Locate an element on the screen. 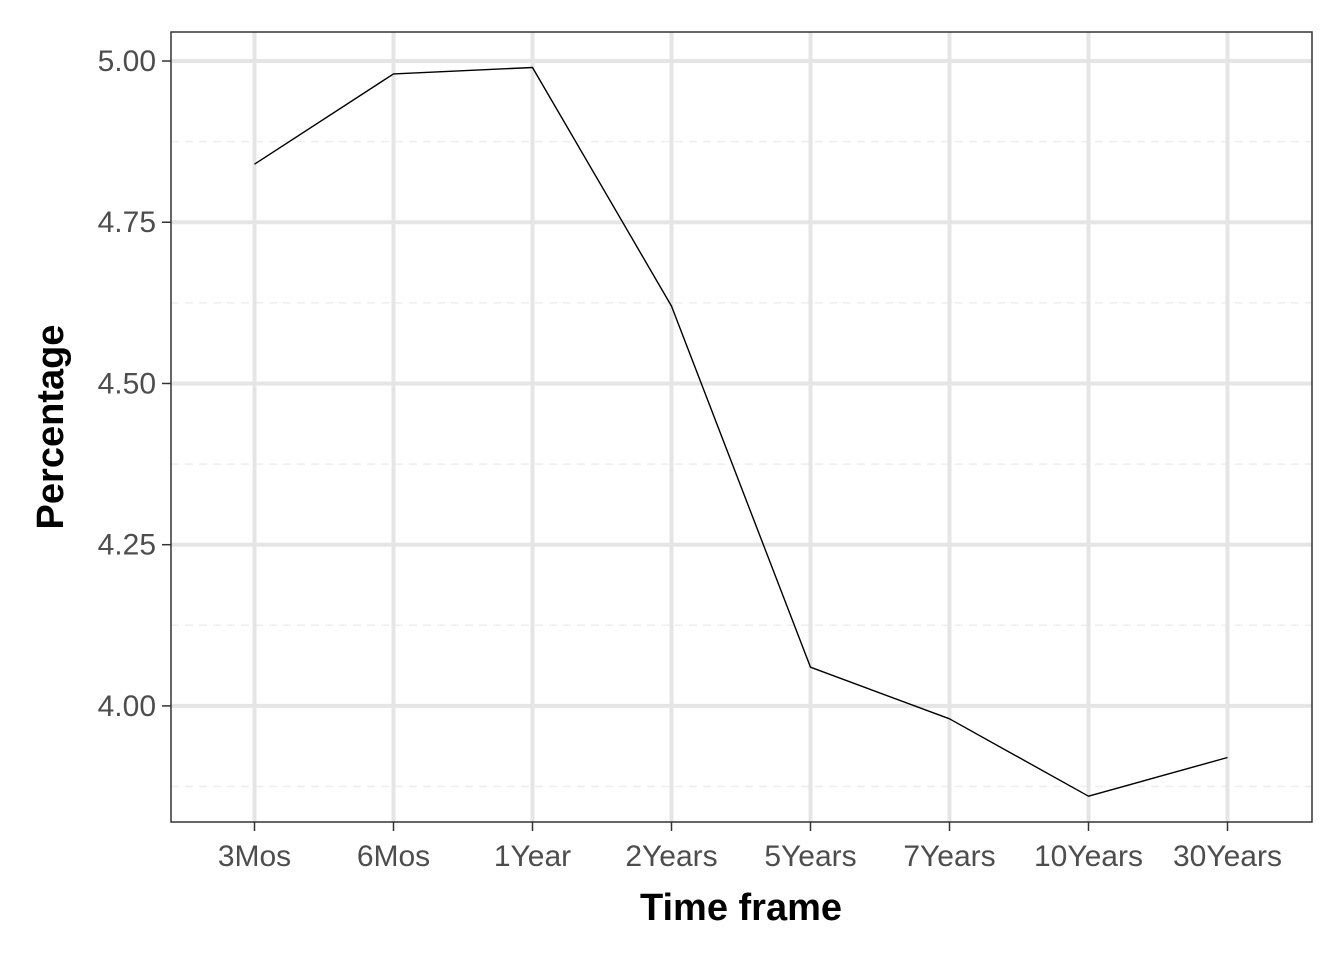 This screenshot has height=960, width=1344. x-tick-label: 10Years is located at coordinates (1088, 856).